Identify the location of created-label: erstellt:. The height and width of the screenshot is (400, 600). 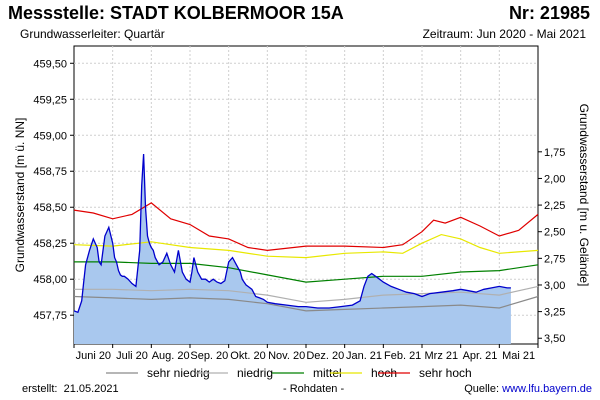
(40, 389).